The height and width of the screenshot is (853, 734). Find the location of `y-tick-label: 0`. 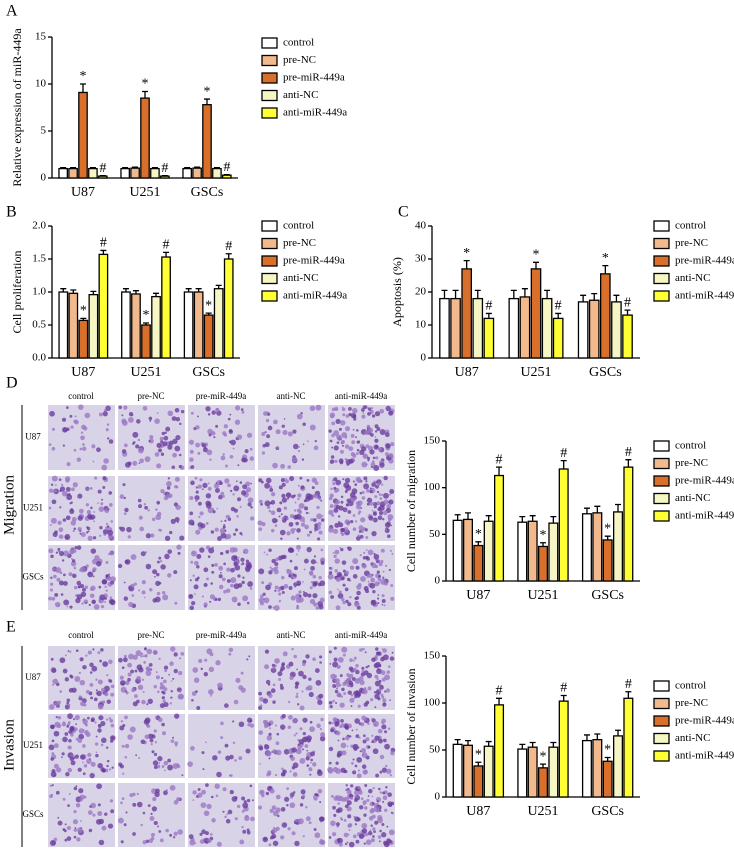

y-tick-label: 0 is located at coordinates (44, 178).